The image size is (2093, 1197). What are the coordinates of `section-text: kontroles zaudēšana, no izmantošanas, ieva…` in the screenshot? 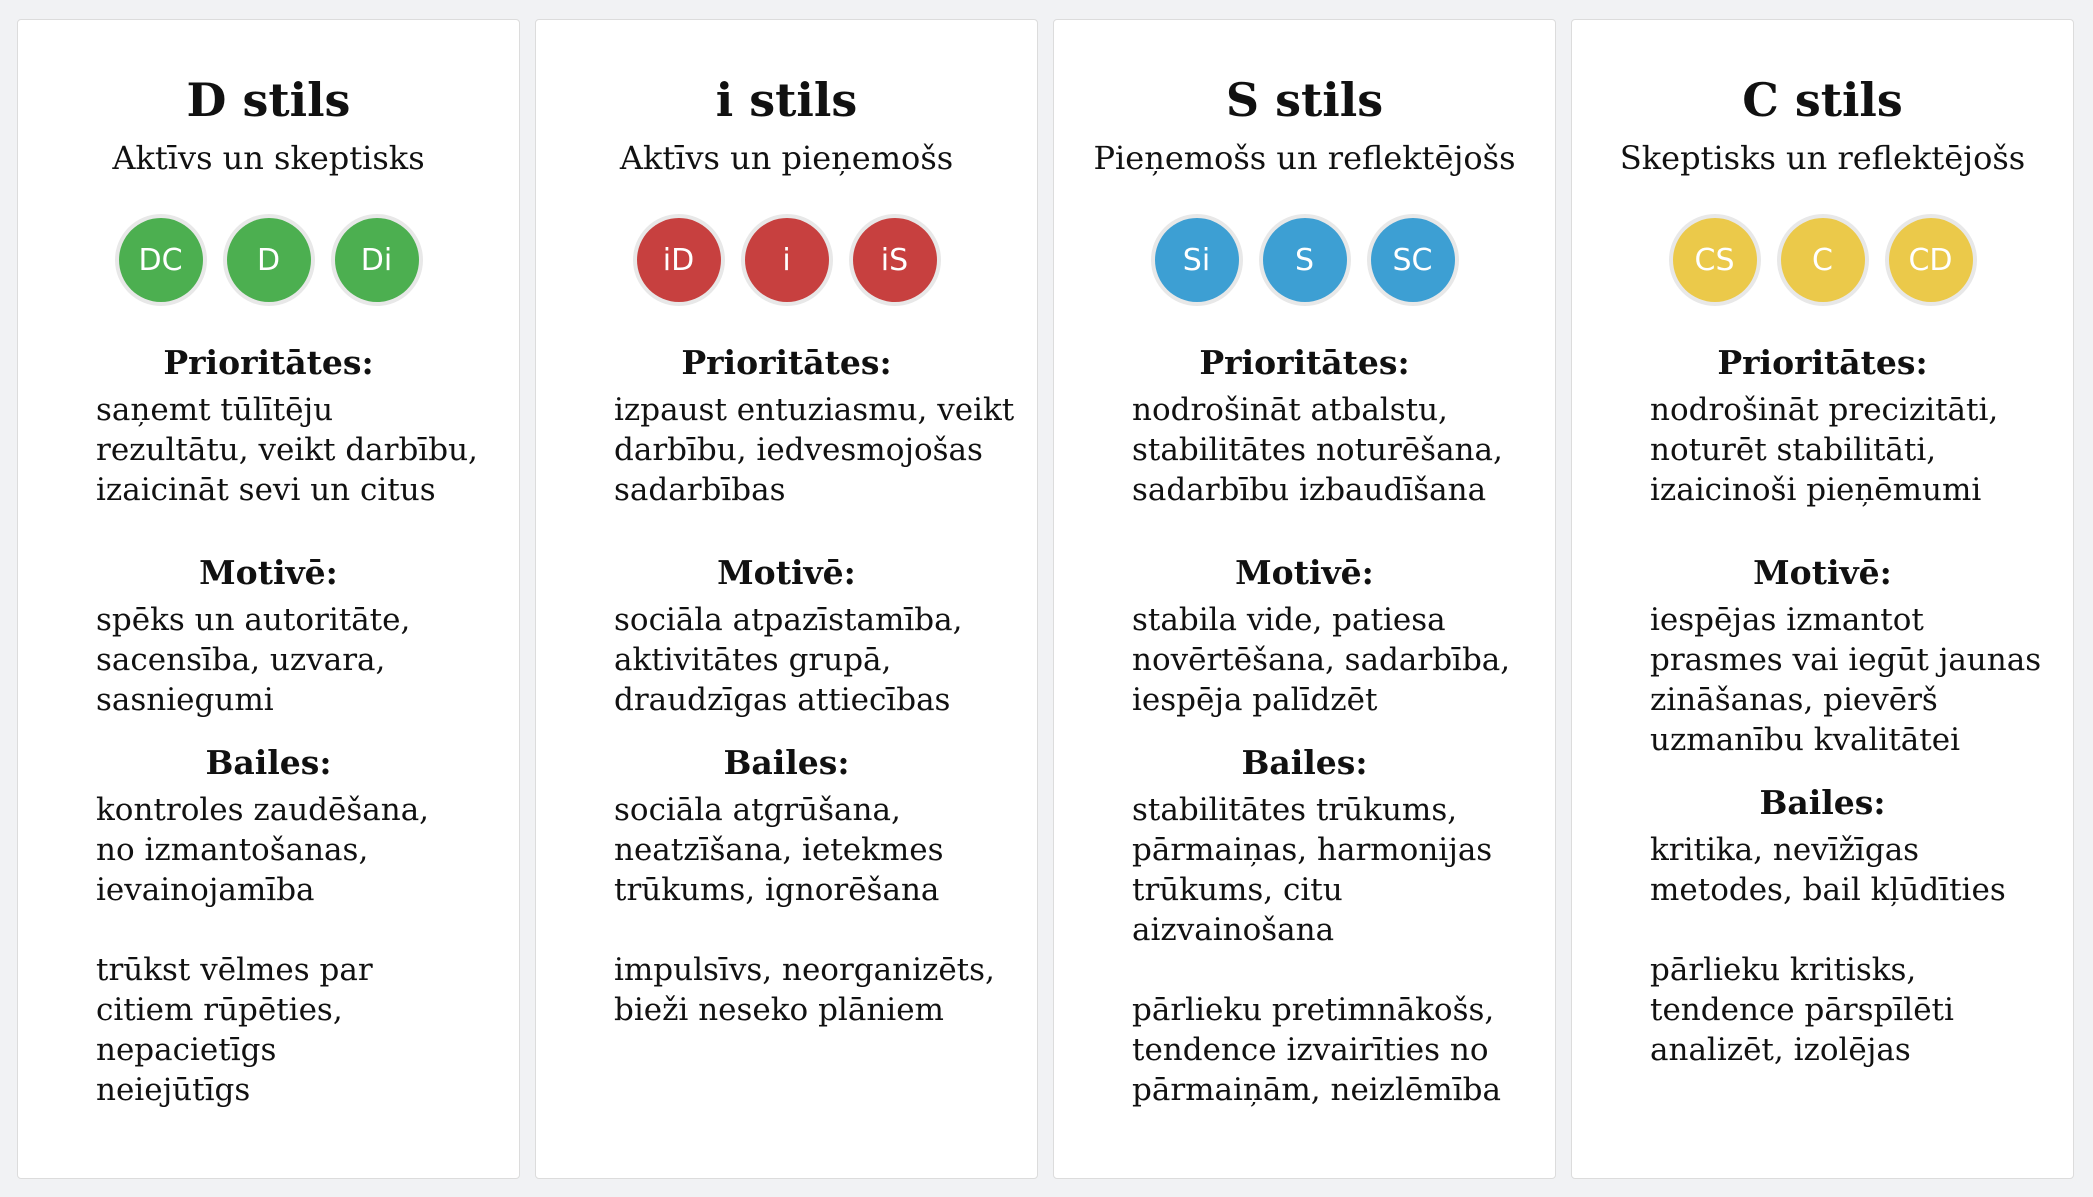 It's located at (268, 850).